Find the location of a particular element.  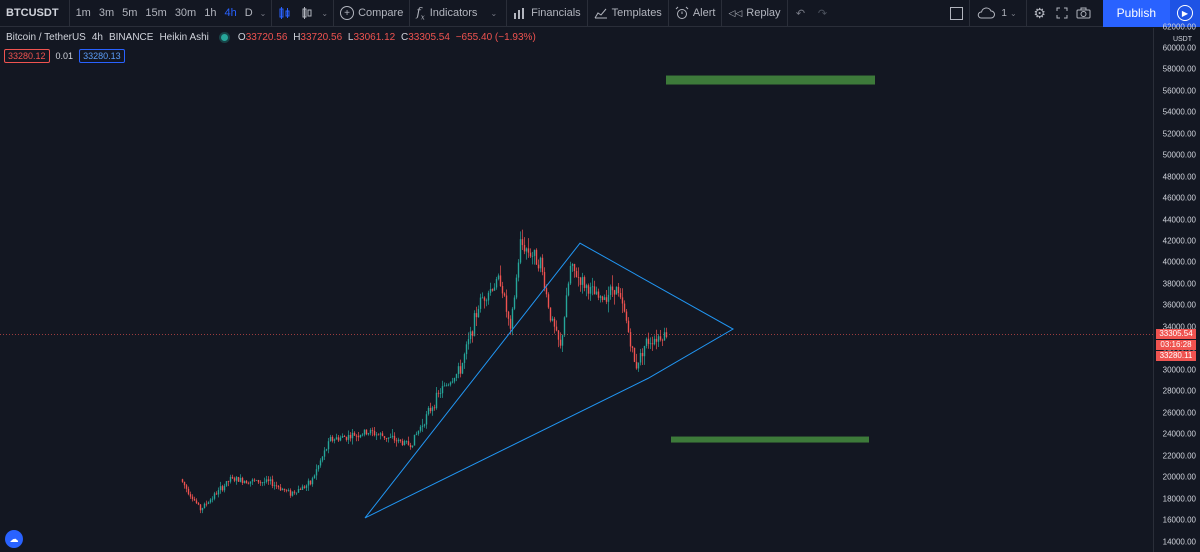

interval-5m: 5m is located at coordinates (130, 13).